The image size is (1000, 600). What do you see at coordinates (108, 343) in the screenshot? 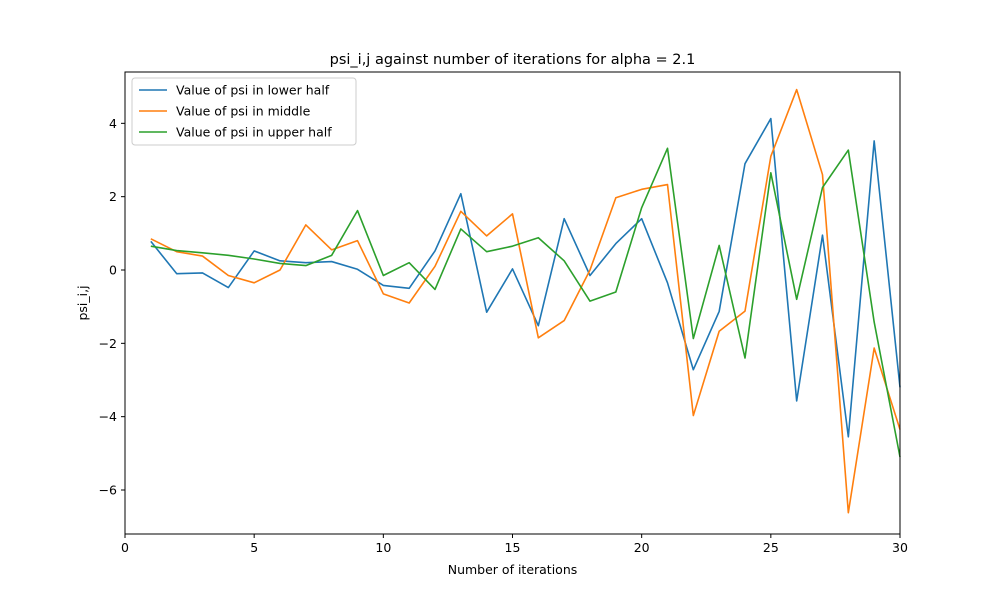
I see `y-tick-label: −2` at bounding box center [108, 343].